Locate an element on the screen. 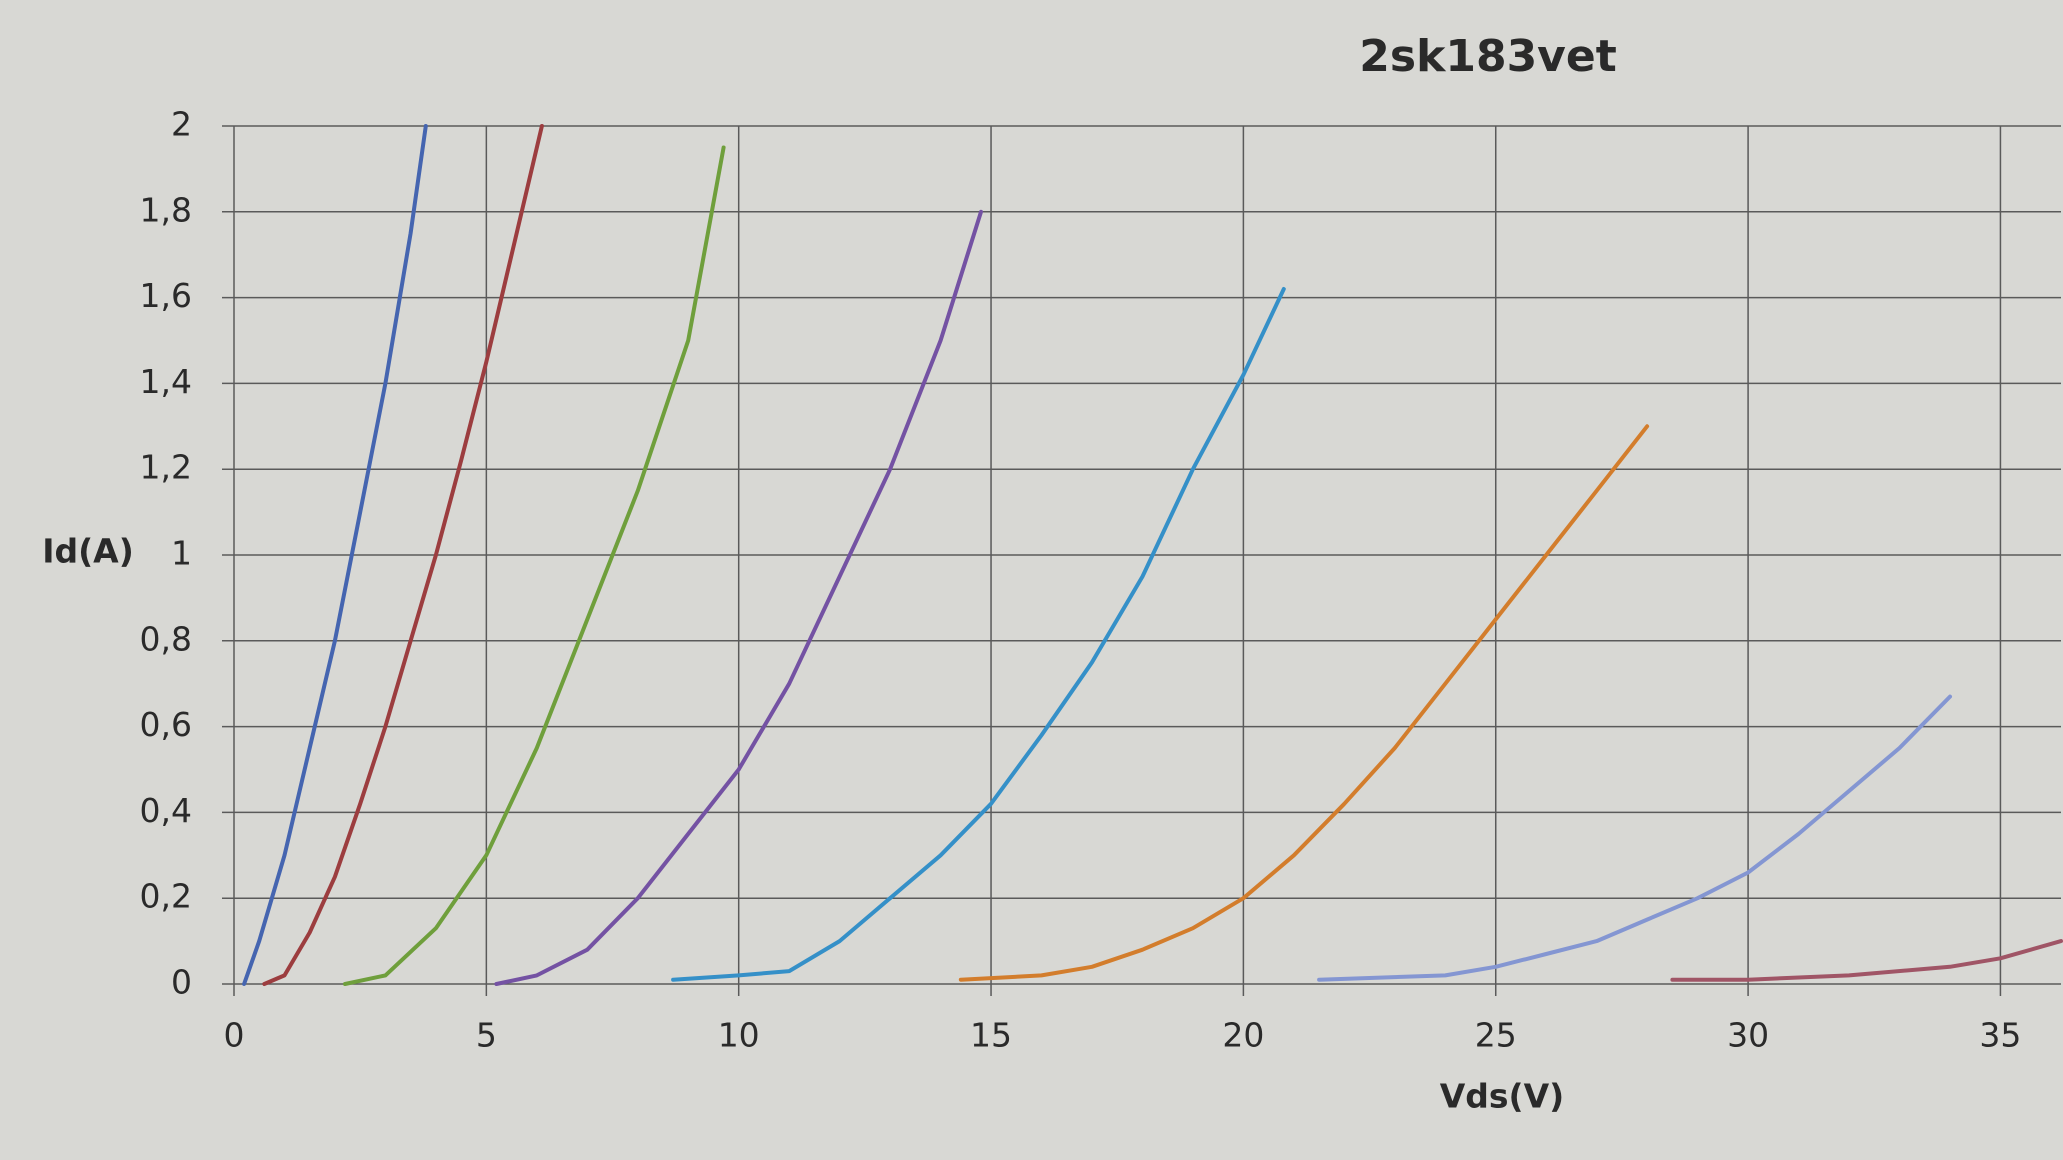  x-tick-label: 15 is located at coordinates (991, 1035).